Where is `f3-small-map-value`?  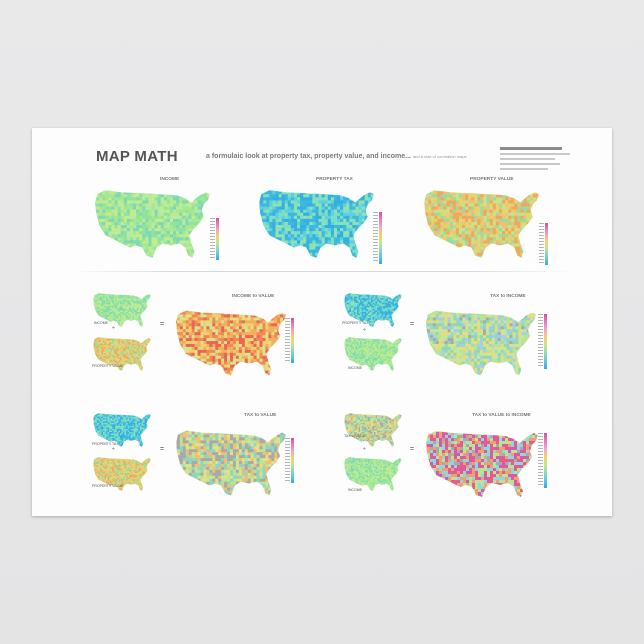
f3-small-map-value is located at coordinates (122, 474).